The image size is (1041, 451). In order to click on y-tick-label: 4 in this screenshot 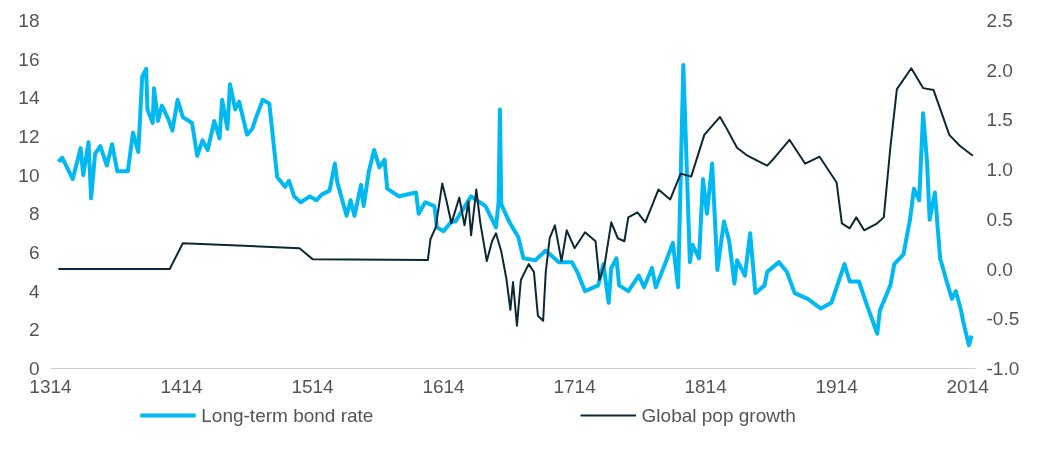, I will do `click(34, 291)`.